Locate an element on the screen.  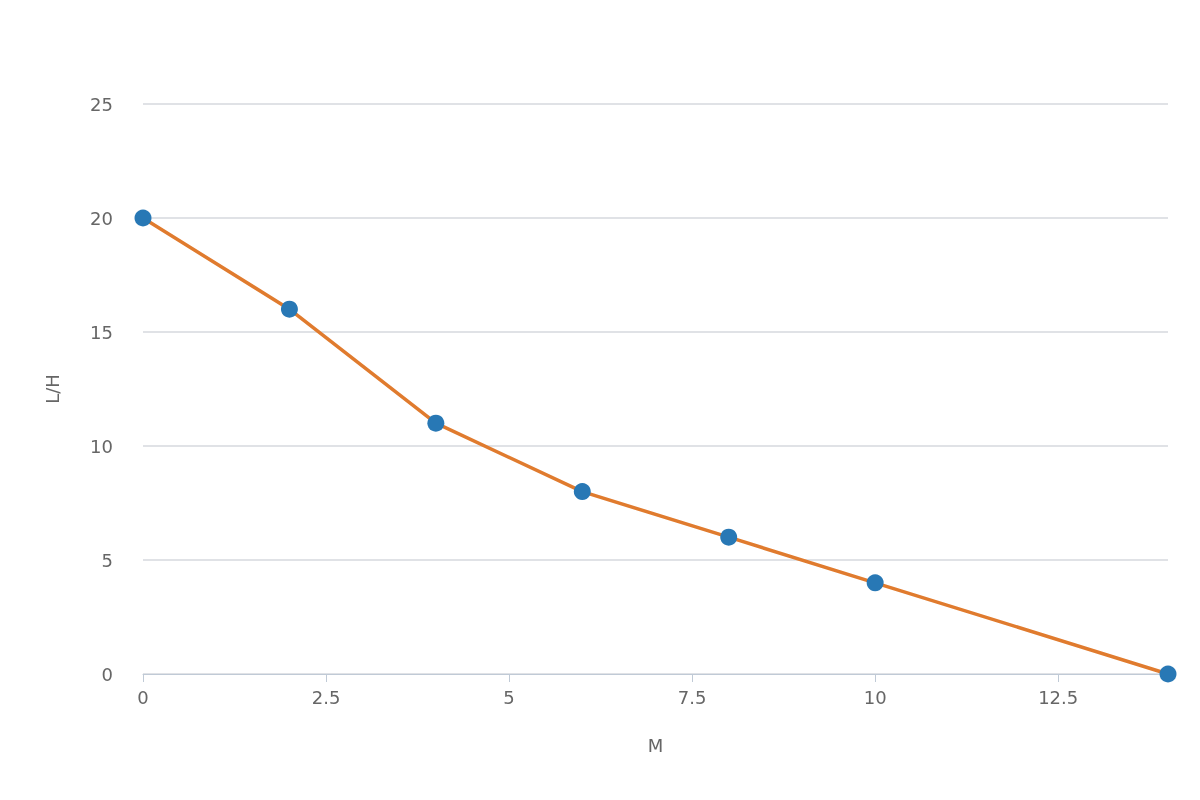
x-tick-label: 12.5 is located at coordinates (1058, 697).